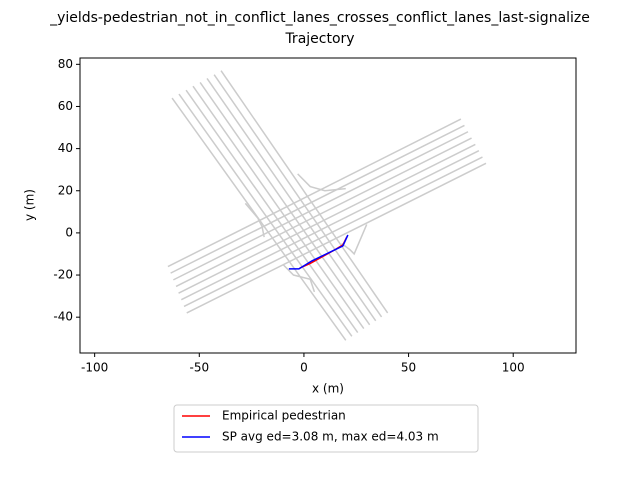  Describe the element at coordinates (318, 252) in the screenshot. I see `series-line` at that location.